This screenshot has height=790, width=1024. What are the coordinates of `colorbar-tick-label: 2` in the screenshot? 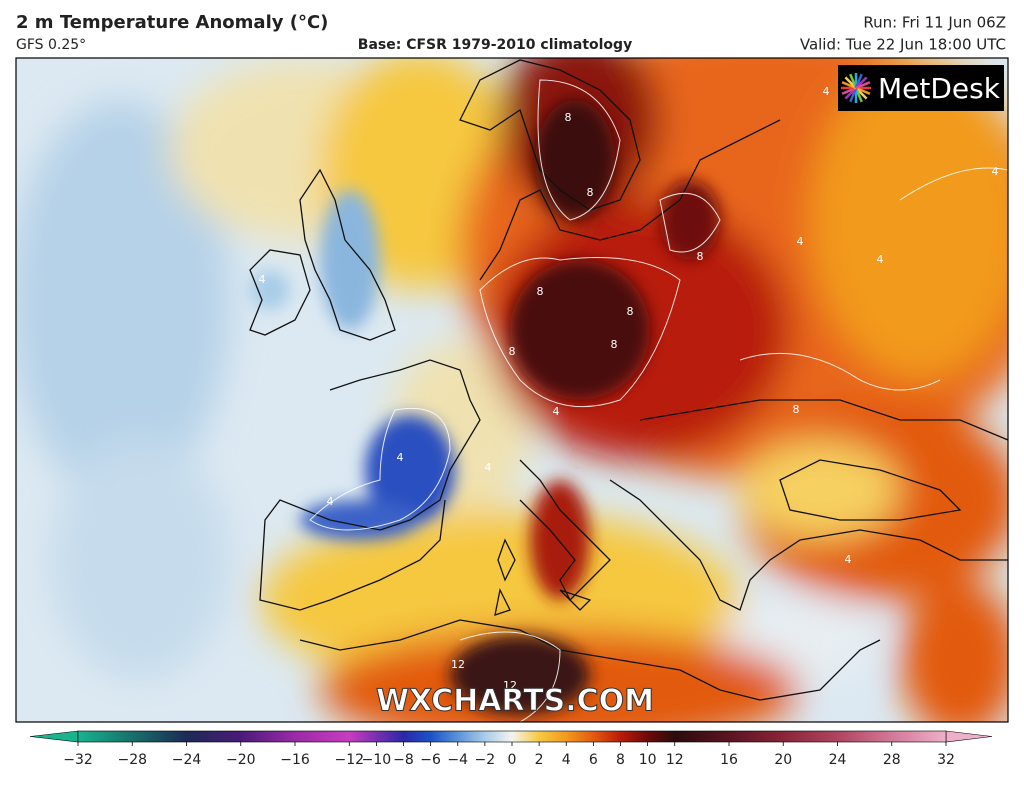 It's located at (539, 760).